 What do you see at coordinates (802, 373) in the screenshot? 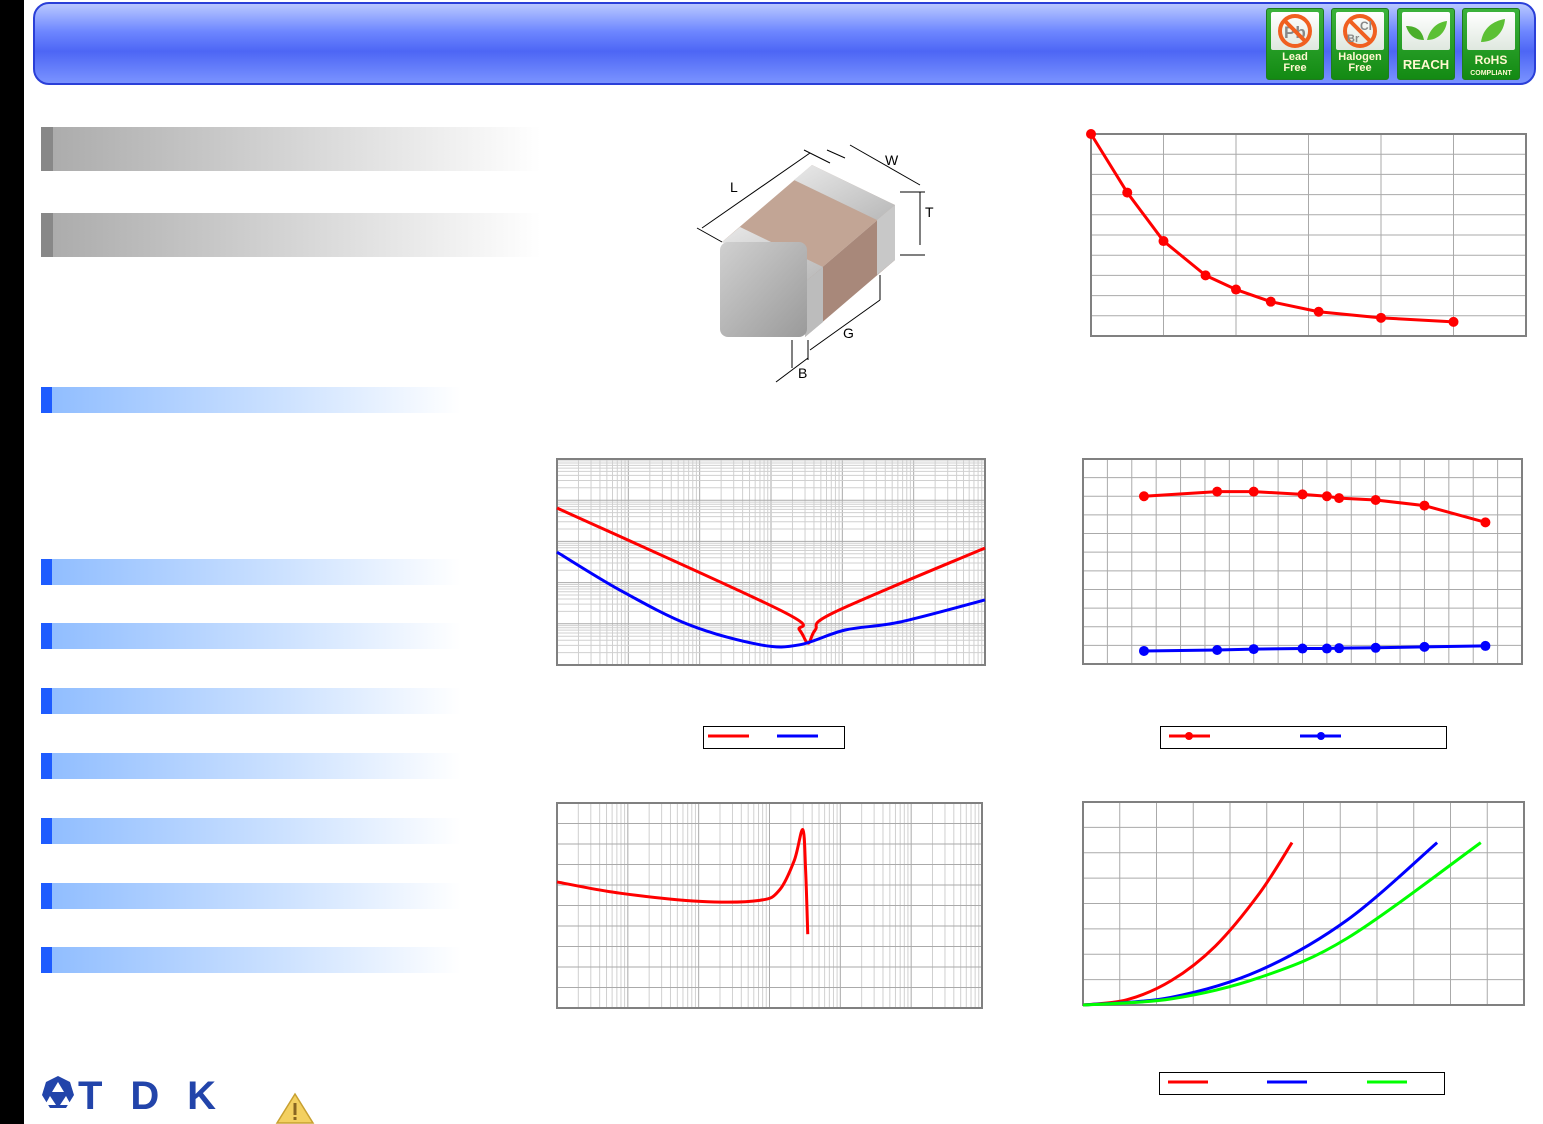
I see `dimension-label-b: B` at bounding box center [802, 373].